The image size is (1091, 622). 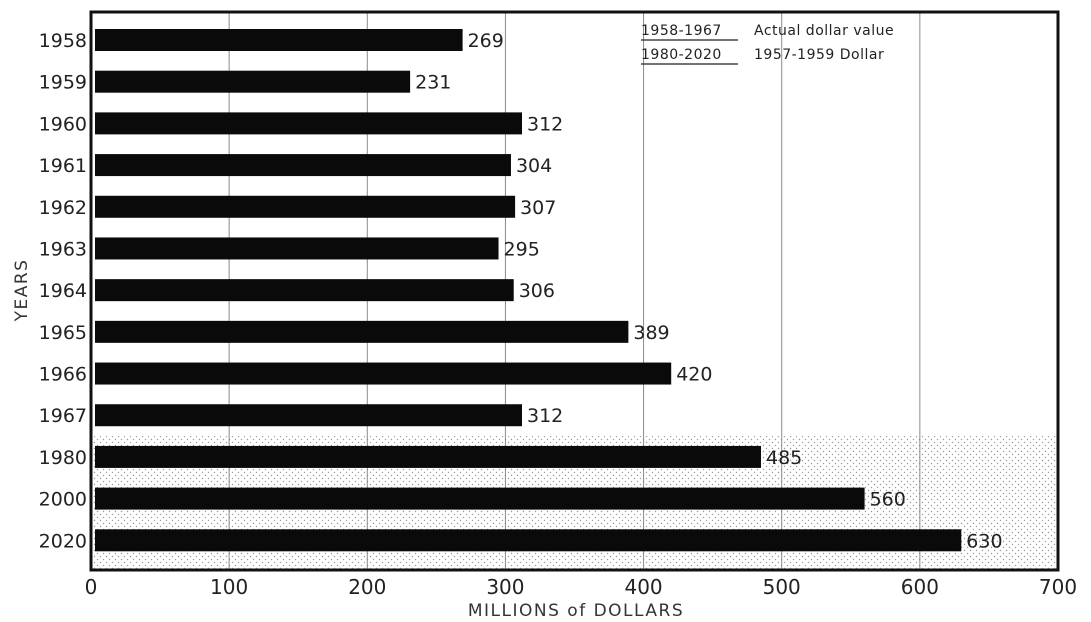 I want to click on legend-text-projected: 1957-1959 Dollar, so click(x=819, y=55).